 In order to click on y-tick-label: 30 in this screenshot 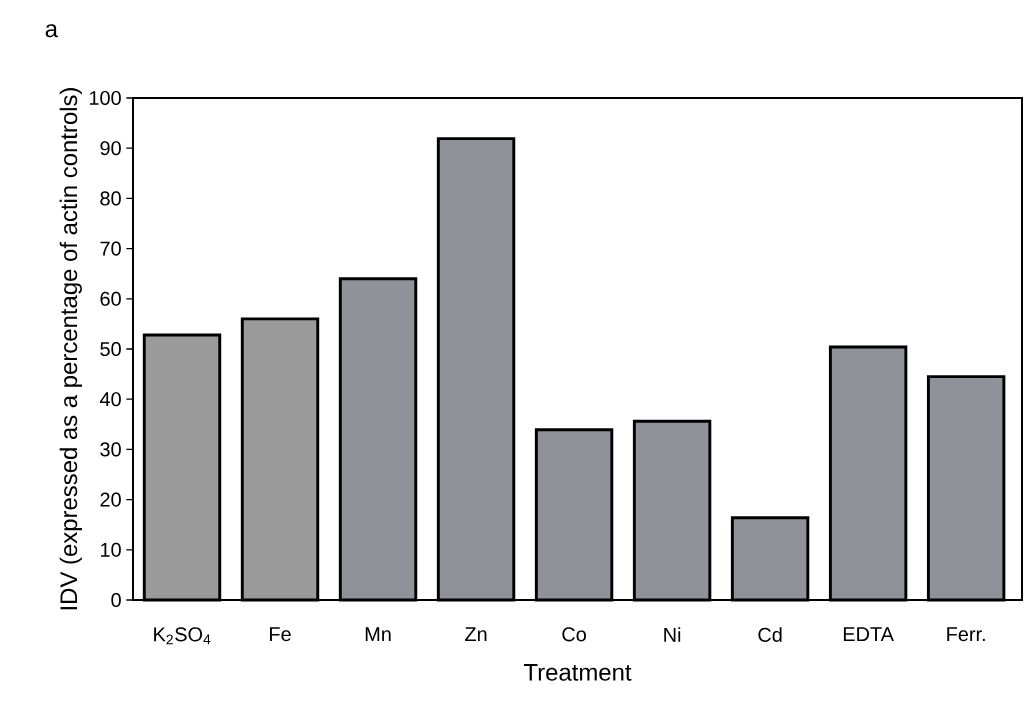, I will do `click(110, 449)`.